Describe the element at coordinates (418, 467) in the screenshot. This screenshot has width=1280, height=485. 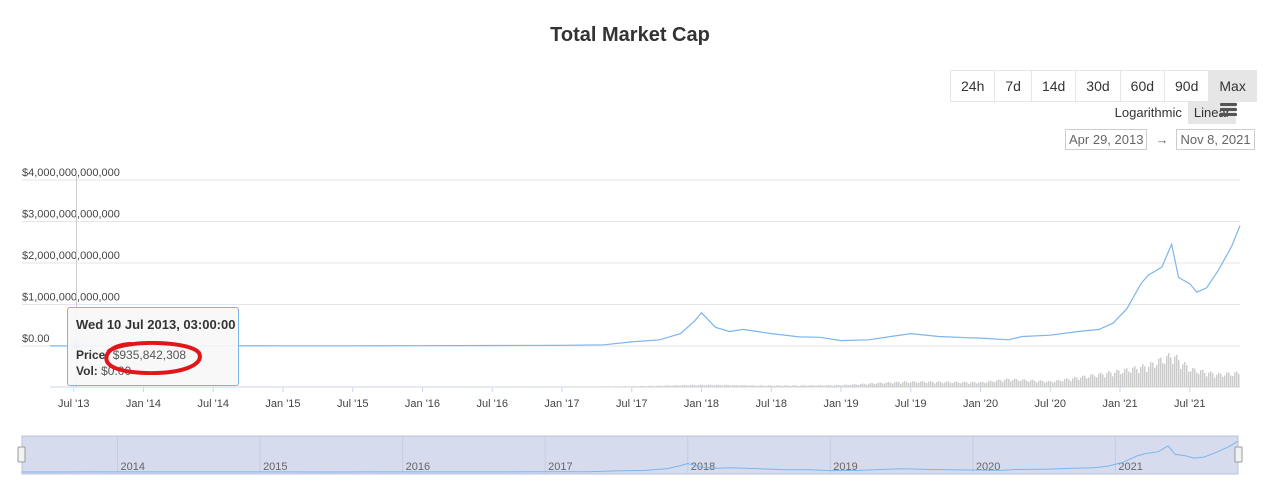
I see `navigator-year-label: 2016` at that location.